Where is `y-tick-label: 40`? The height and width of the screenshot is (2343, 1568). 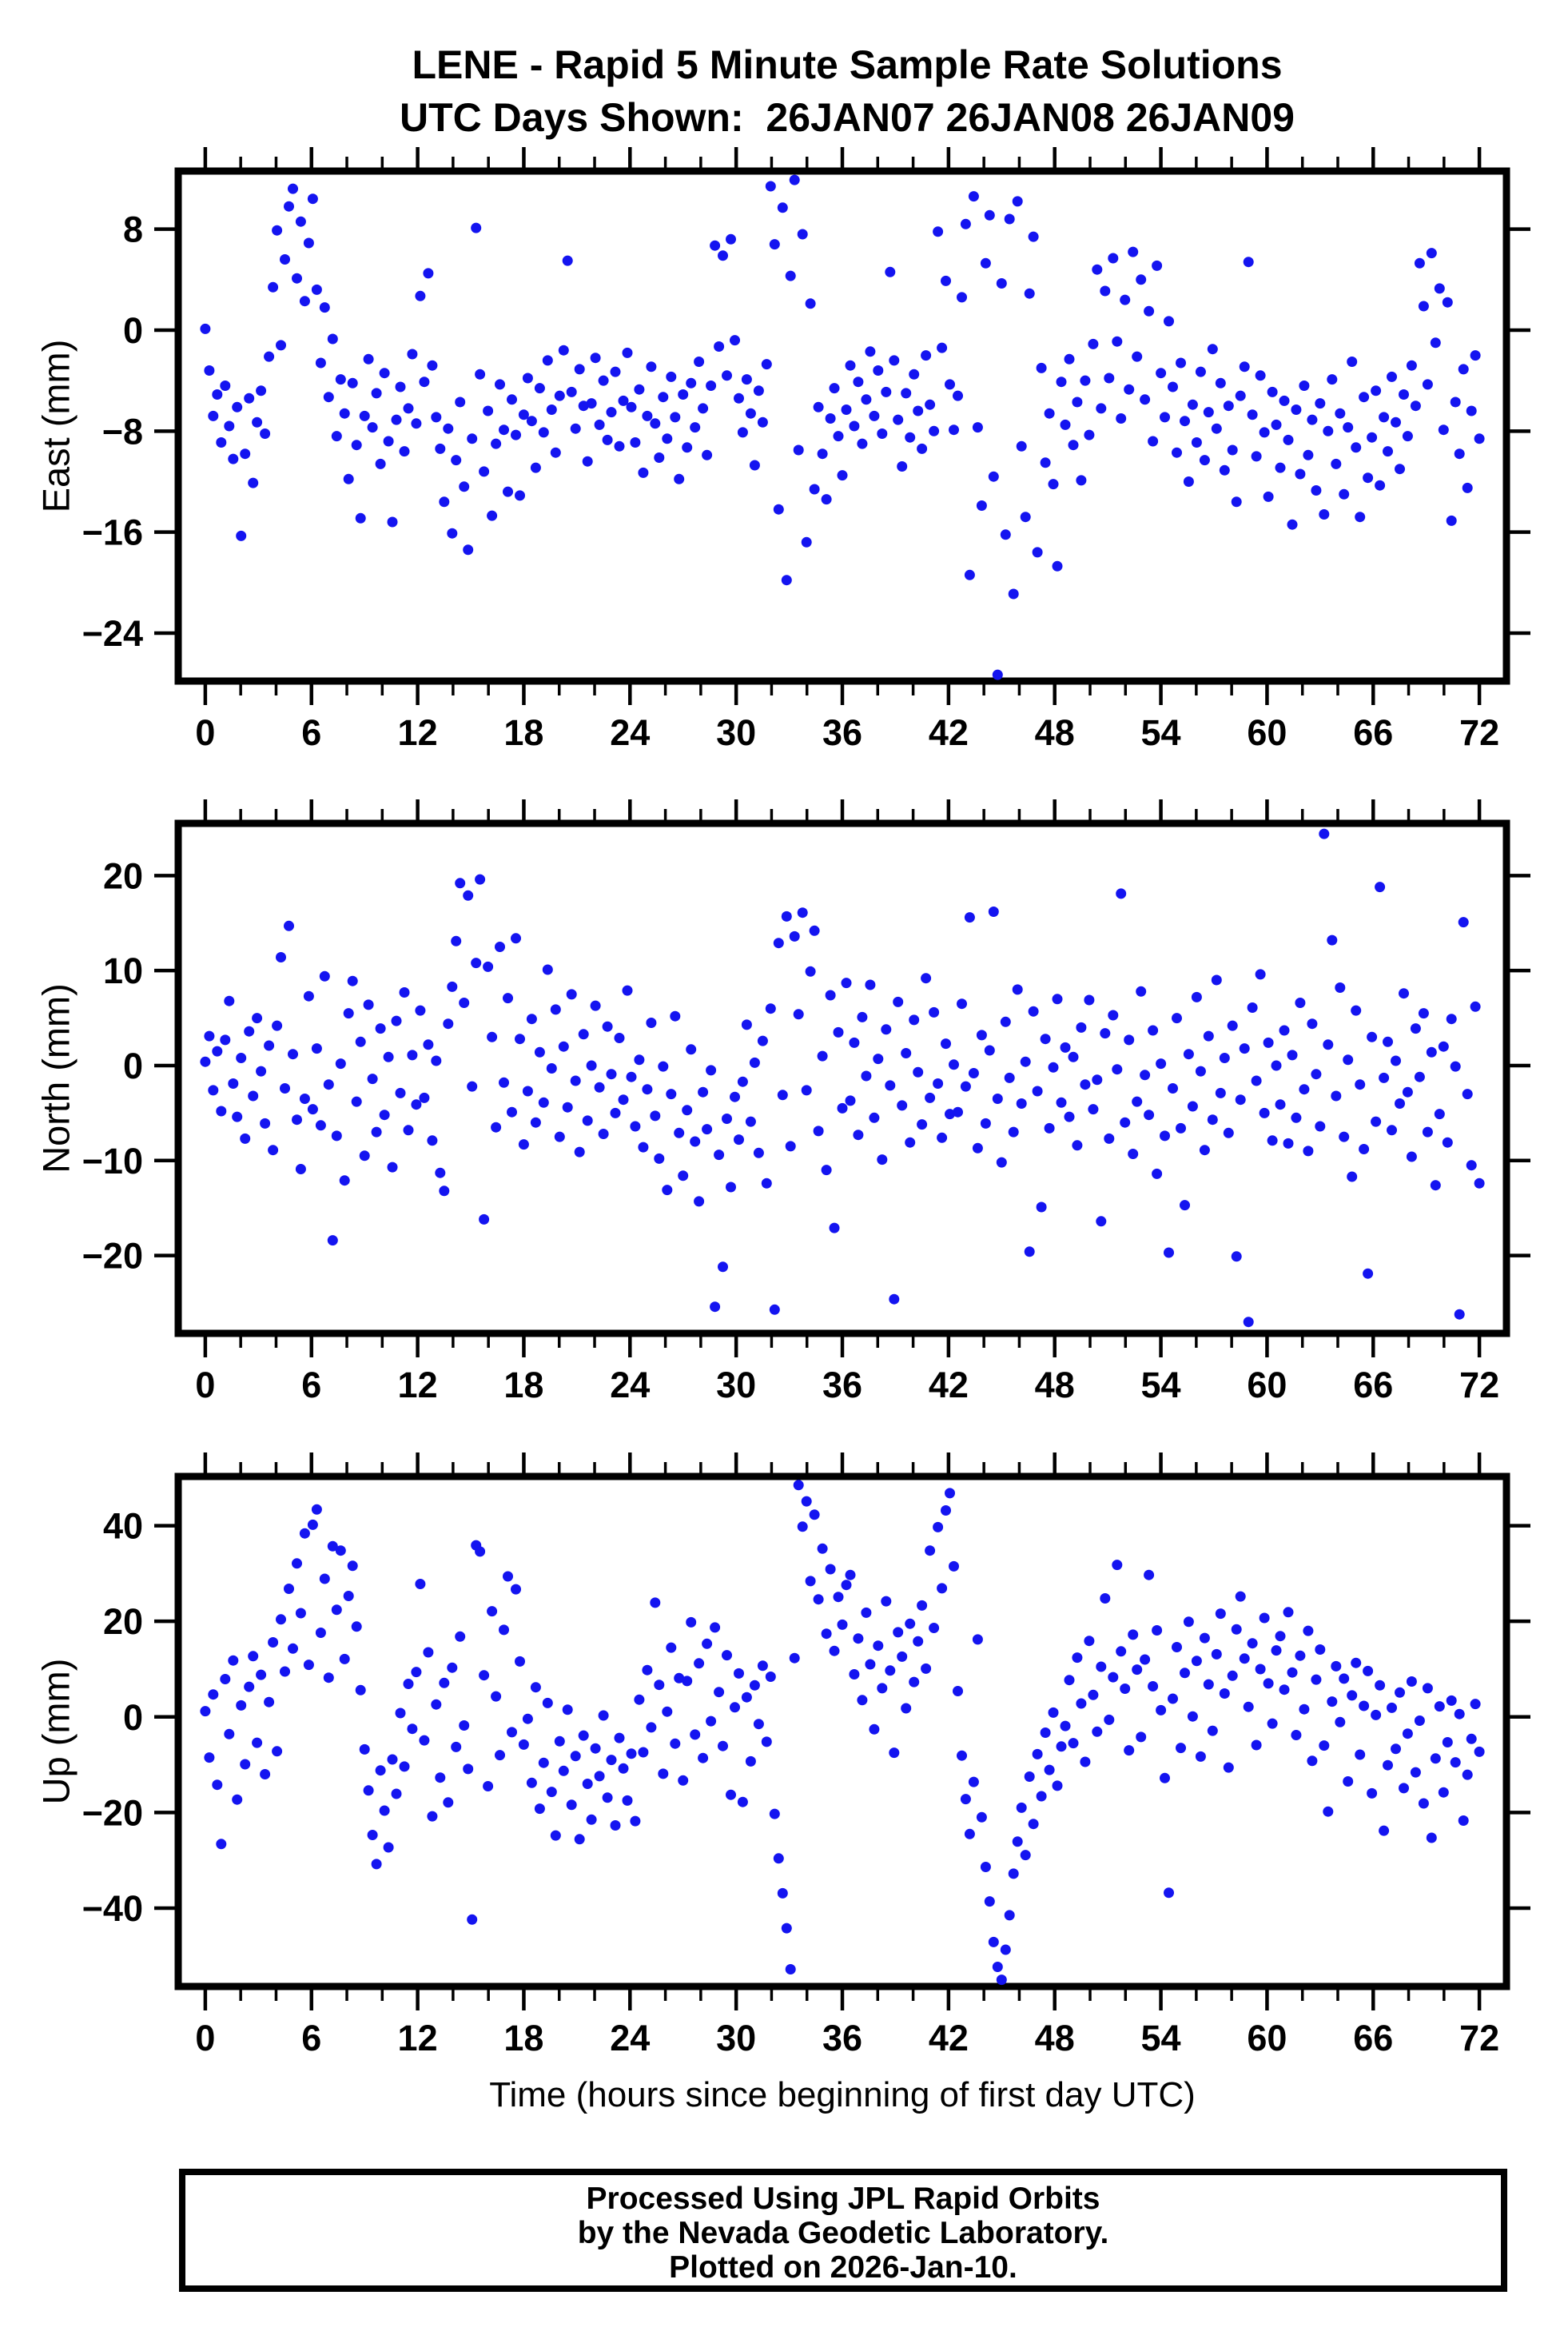 y-tick-label: 40 is located at coordinates (123, 1526).